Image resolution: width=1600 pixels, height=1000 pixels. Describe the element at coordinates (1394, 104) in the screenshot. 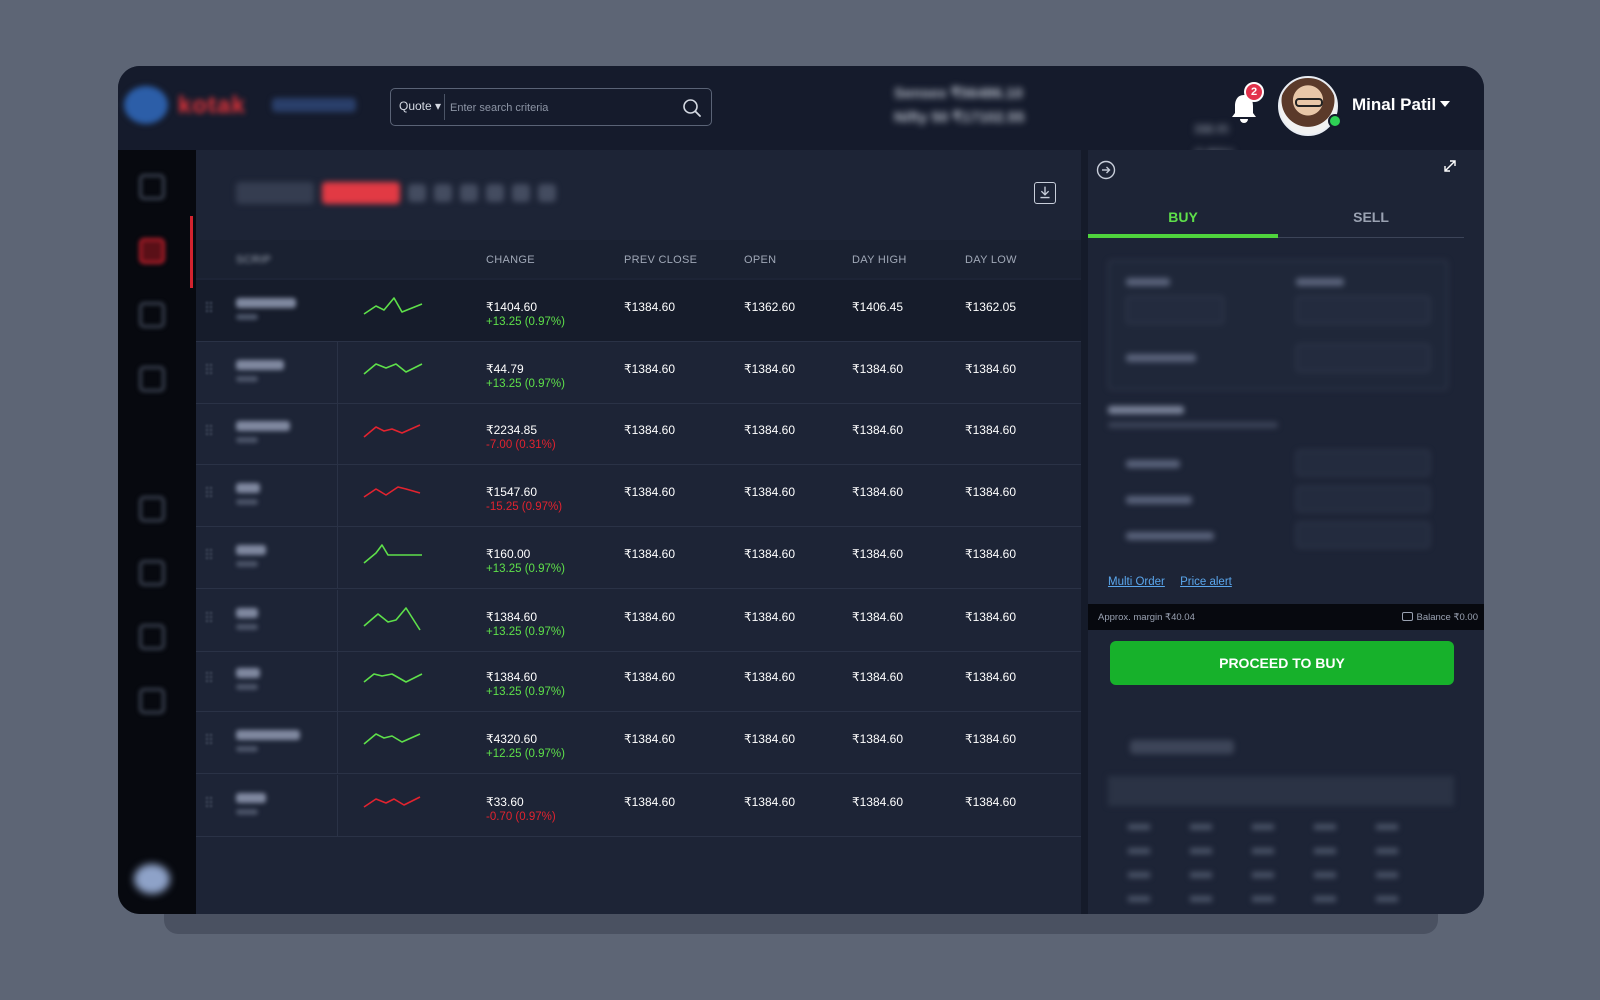

I see `user-name: Minal Patil` at that location.